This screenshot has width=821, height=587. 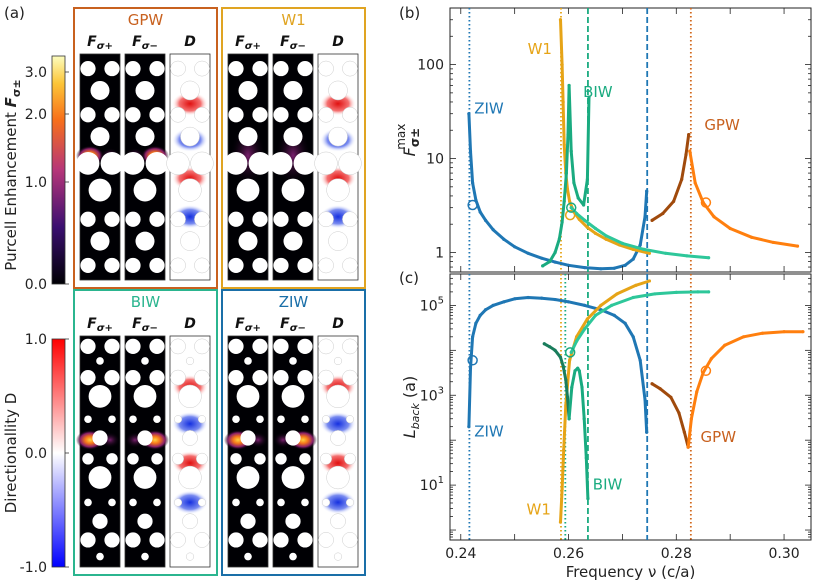 I want to click on field-map-gpw: GPW Fσ+ Fσ− D, so click(x=145, y=148).